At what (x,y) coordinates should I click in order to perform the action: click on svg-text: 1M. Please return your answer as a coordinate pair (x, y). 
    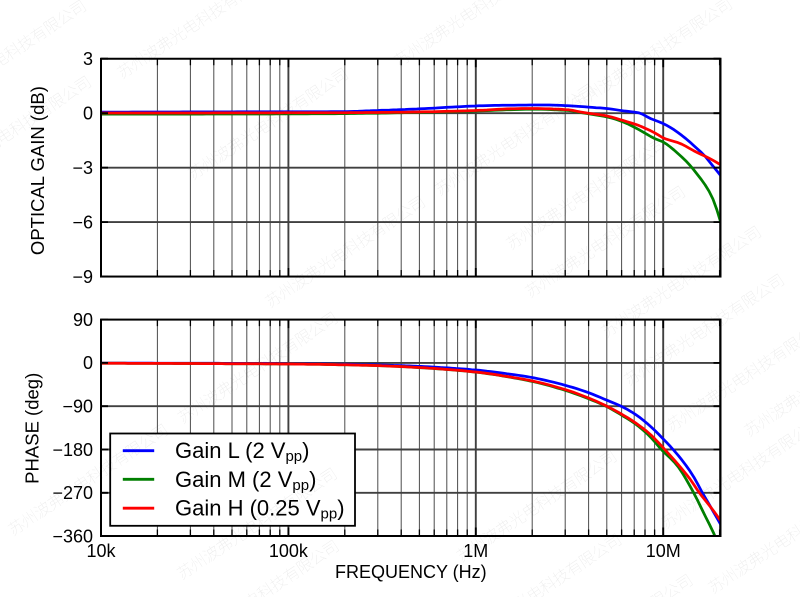
    Looking at the image, I should click on (475, 551).